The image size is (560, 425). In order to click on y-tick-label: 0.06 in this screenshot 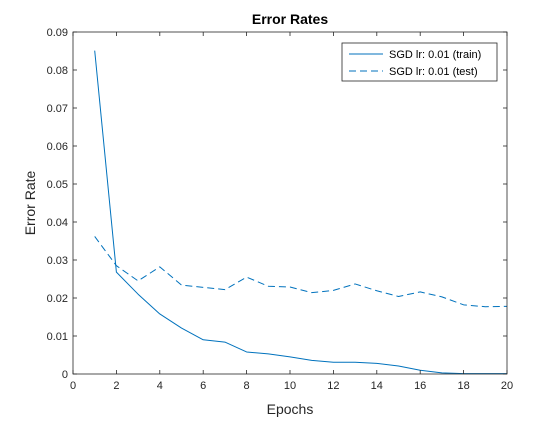, I will do `click(57, 147)`.